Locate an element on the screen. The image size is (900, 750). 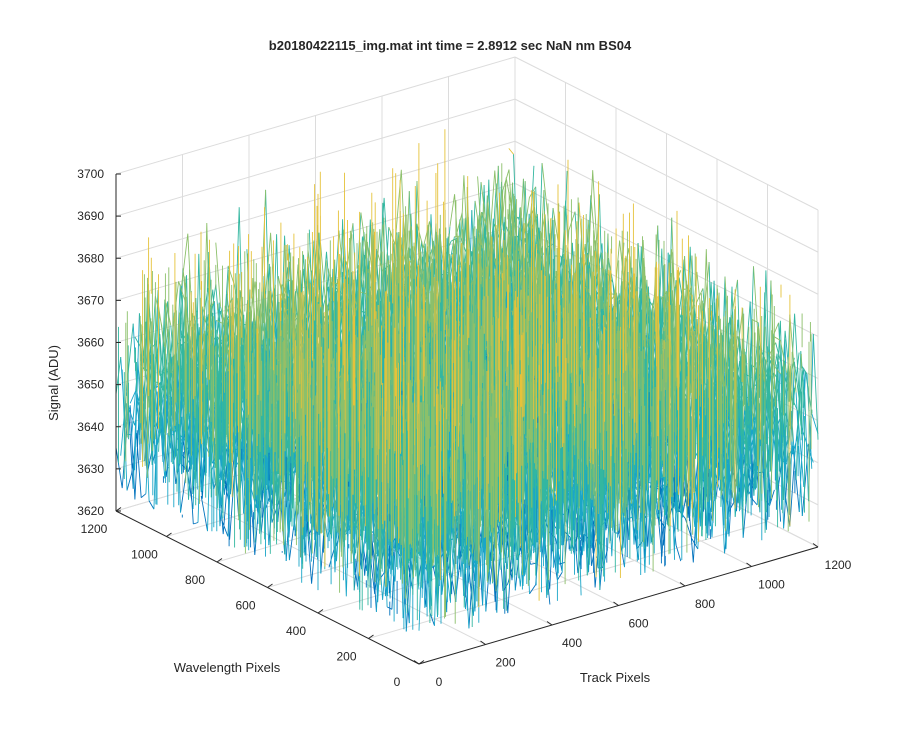
z-tick-label: 3680 is located at coordinates (90, 258).